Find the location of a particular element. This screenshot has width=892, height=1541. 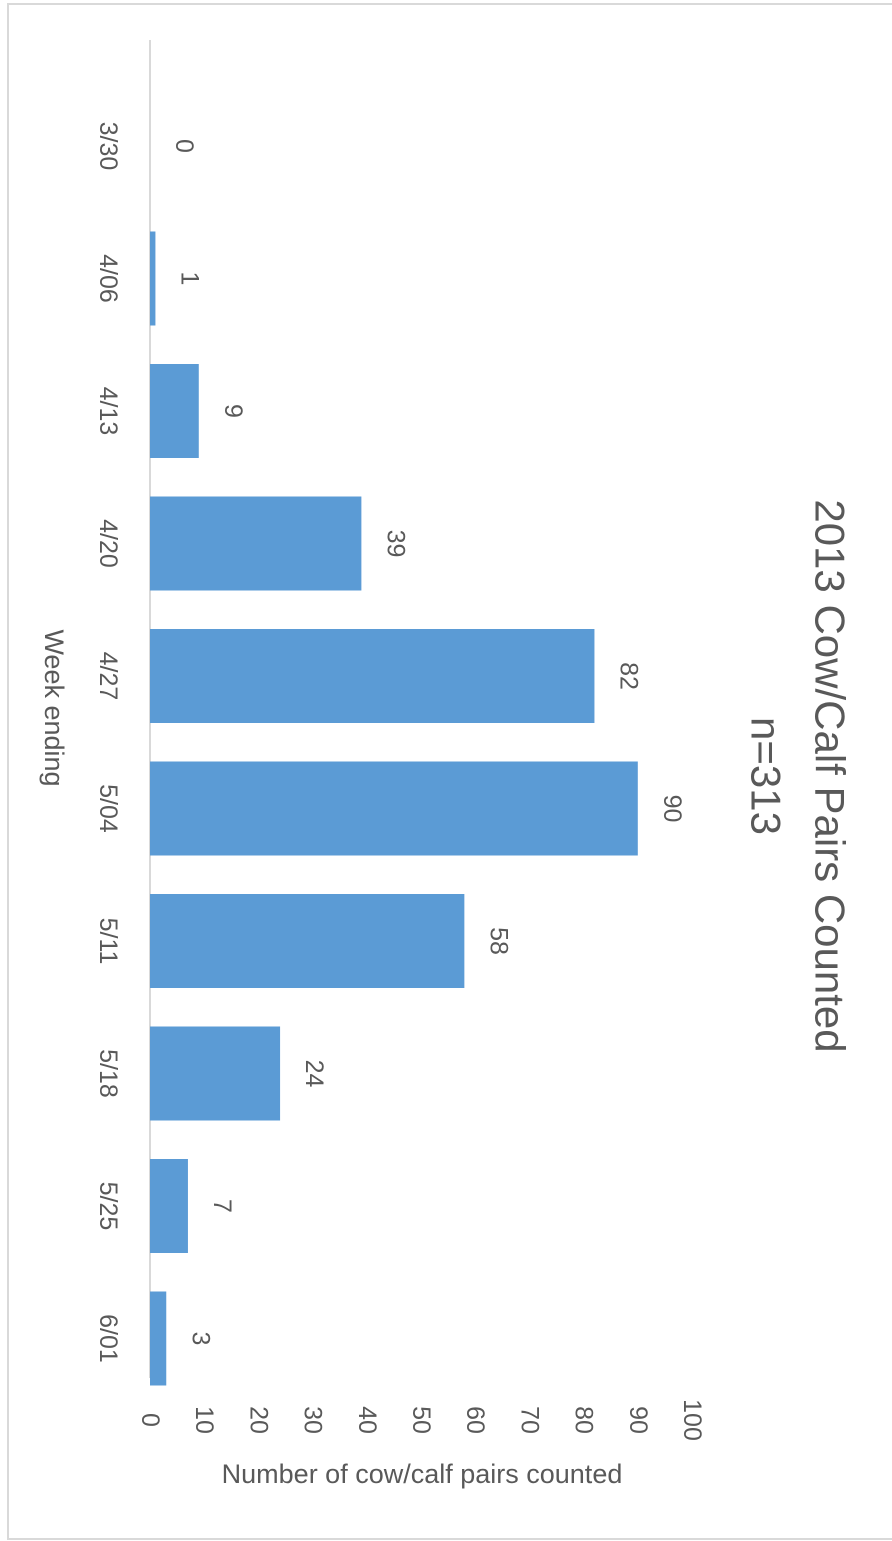

data-label: 82 is located at coordinates (628, 676).